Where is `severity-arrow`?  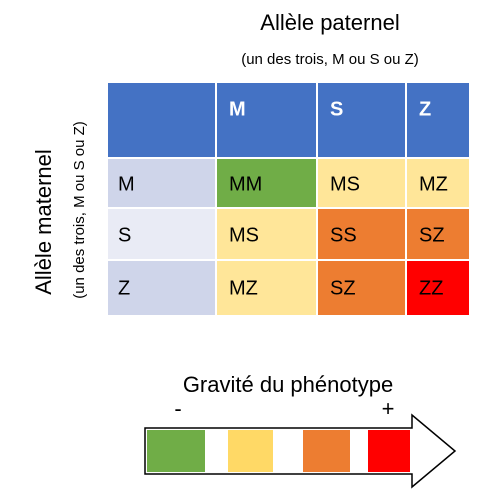
severity-arrow is located at coordinates (300, 451).